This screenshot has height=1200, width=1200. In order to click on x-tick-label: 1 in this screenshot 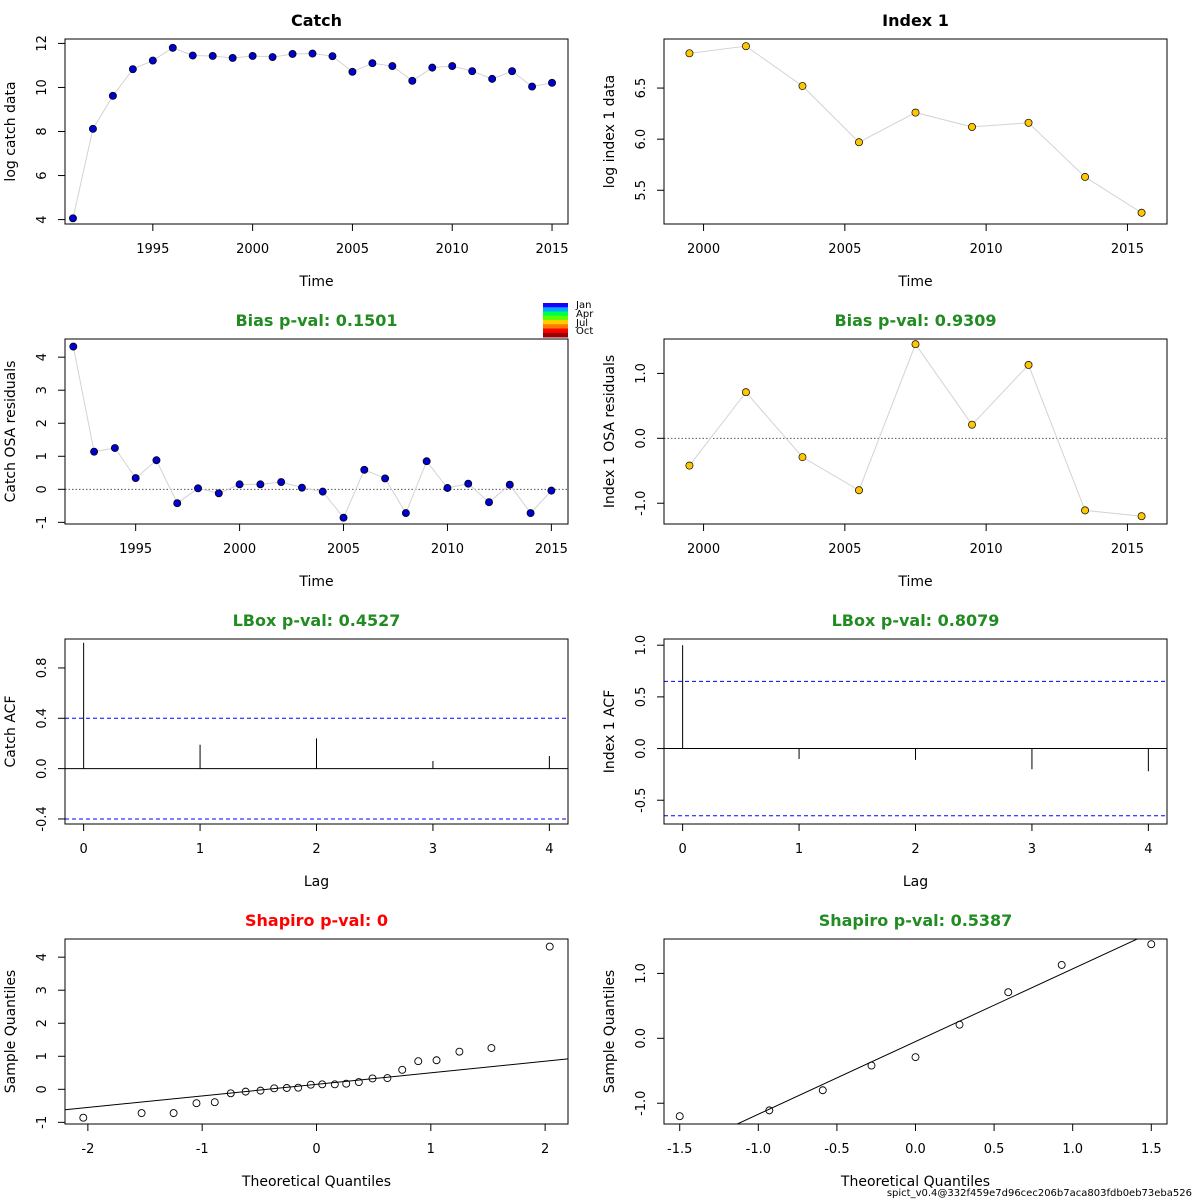, I will do `click(799, 849)`.